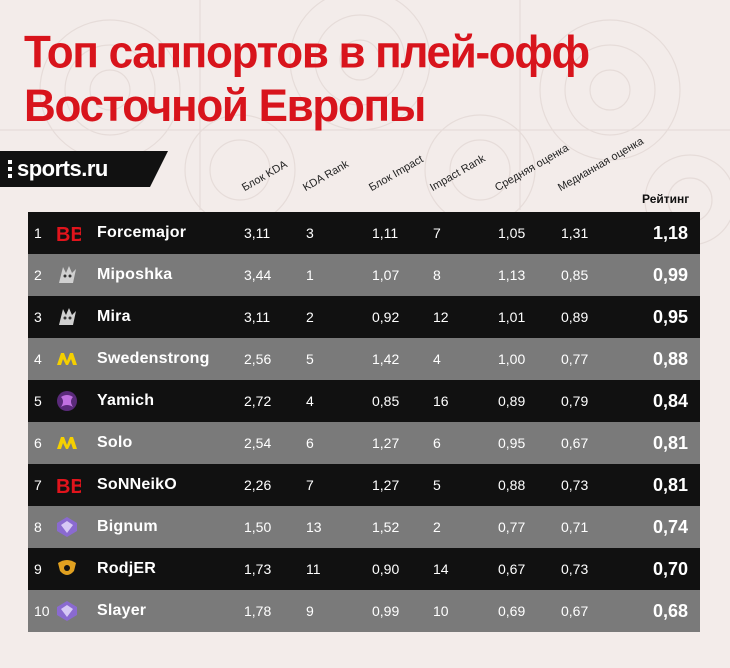 The width and height of the screenshot is (730, 668). What do you see at coordinates (512, 359) in the screenshot?
I see `avg-score-value: 1,00` at bounding box center [512, 359].